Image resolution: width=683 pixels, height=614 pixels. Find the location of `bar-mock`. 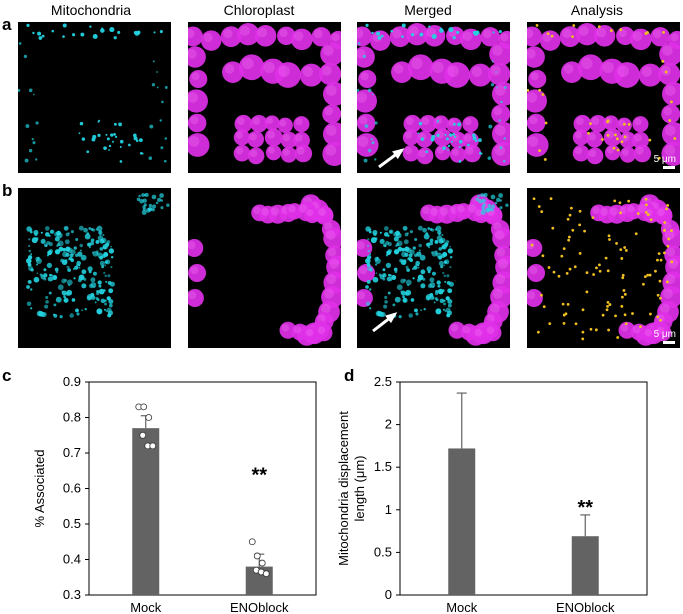

bar-mock is located at coordinates (146, 511).